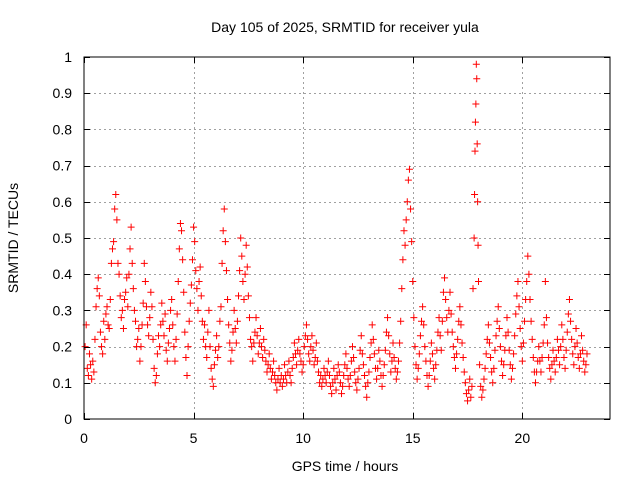  Describe the element at coordinates (63, 383) in the screenshot. I see `y-tick-label: 0.1` at that location.